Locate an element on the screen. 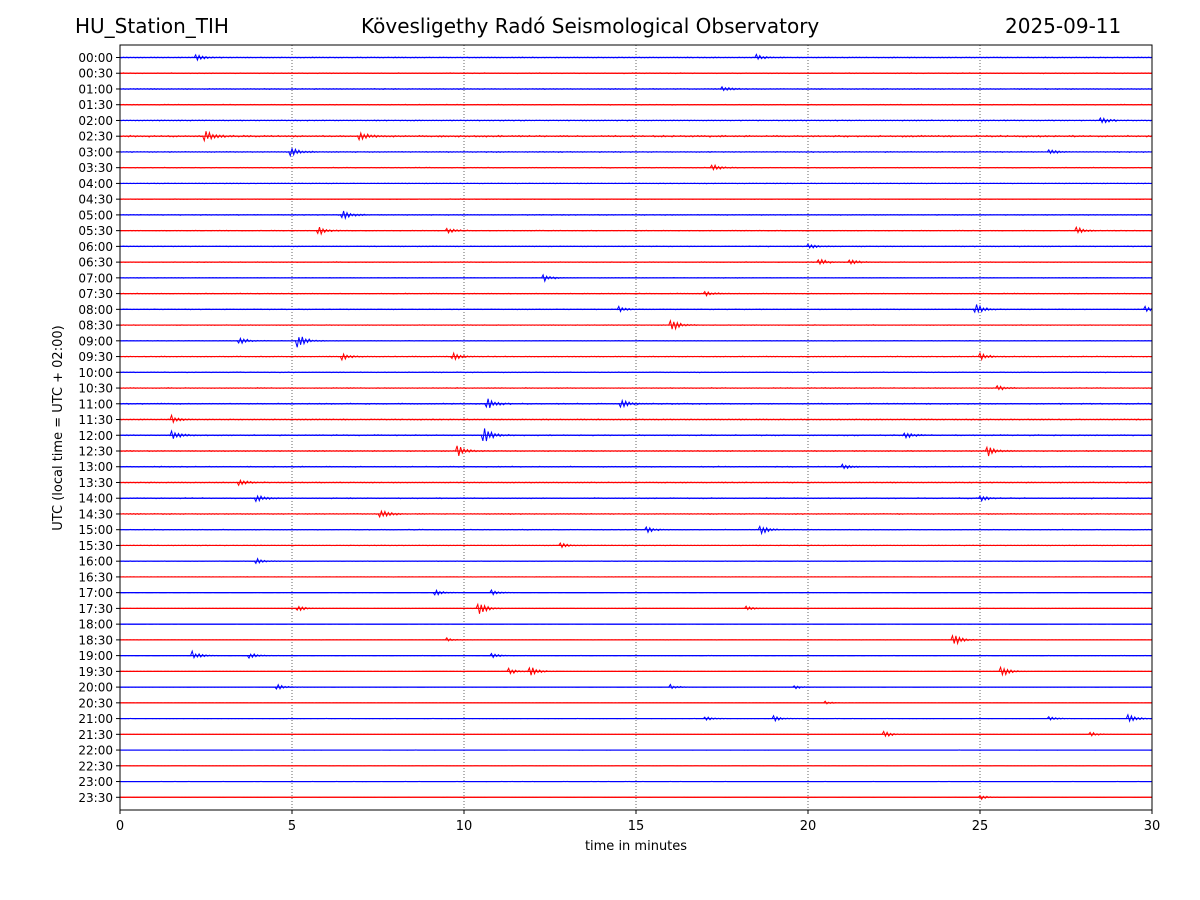 This screenshot has width=1200, height=900. y-tick-label-16:00: 16:00 is located at coordinates (95, 562).